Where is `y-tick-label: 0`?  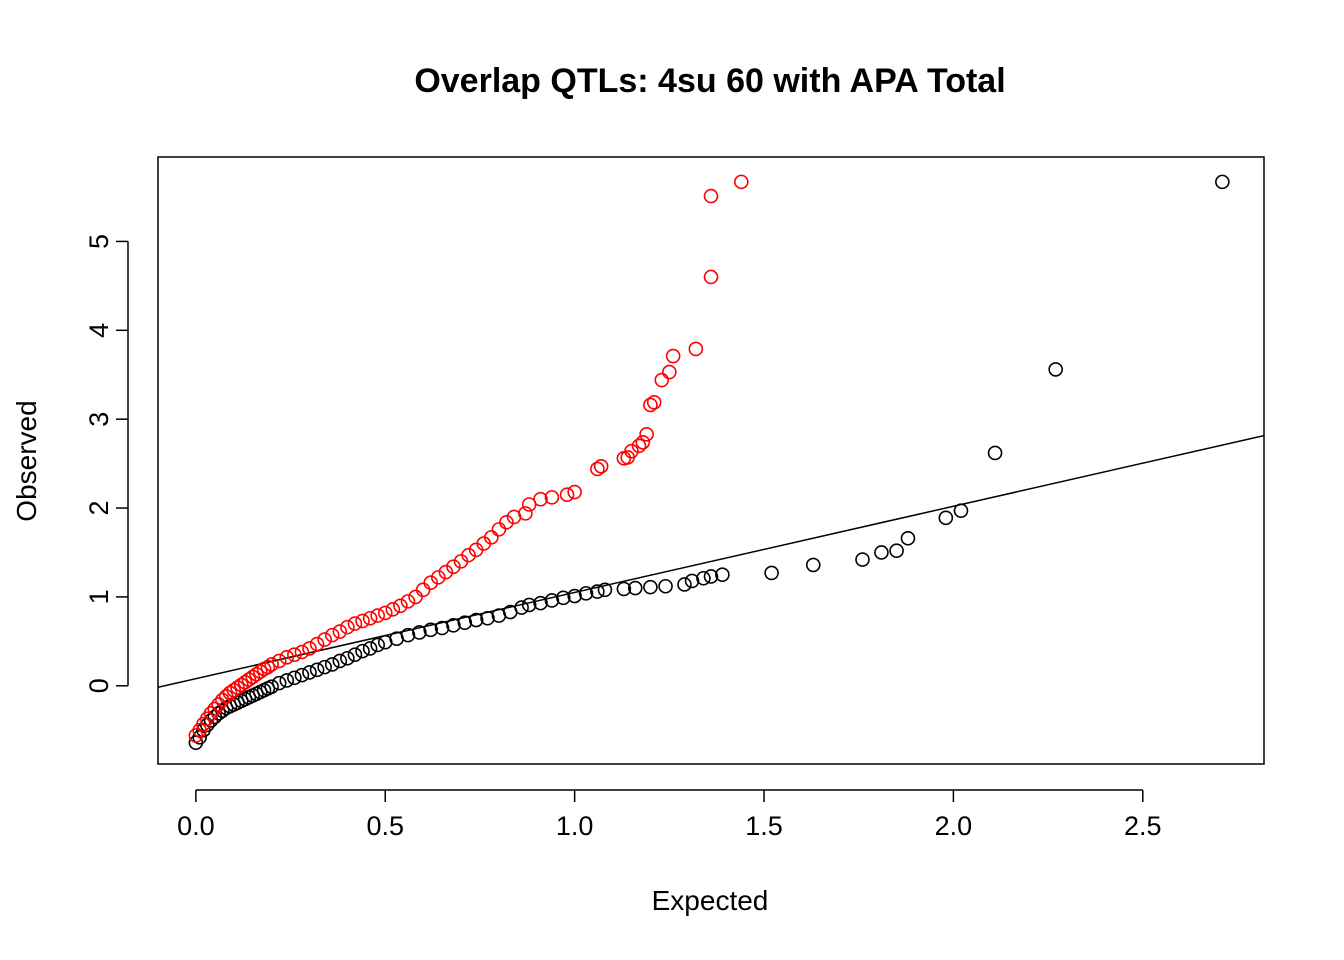
y-tick-label: 0 is located at coordinates (99, 685).